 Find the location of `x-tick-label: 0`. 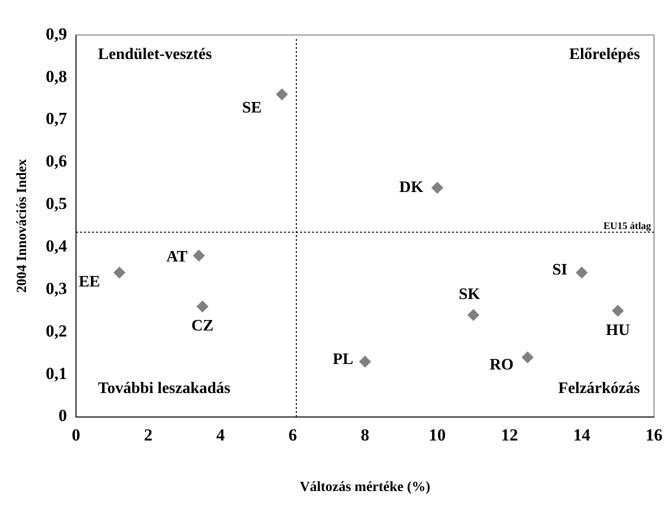

x-tick-label: 0 is located at coordinates (76, 434).